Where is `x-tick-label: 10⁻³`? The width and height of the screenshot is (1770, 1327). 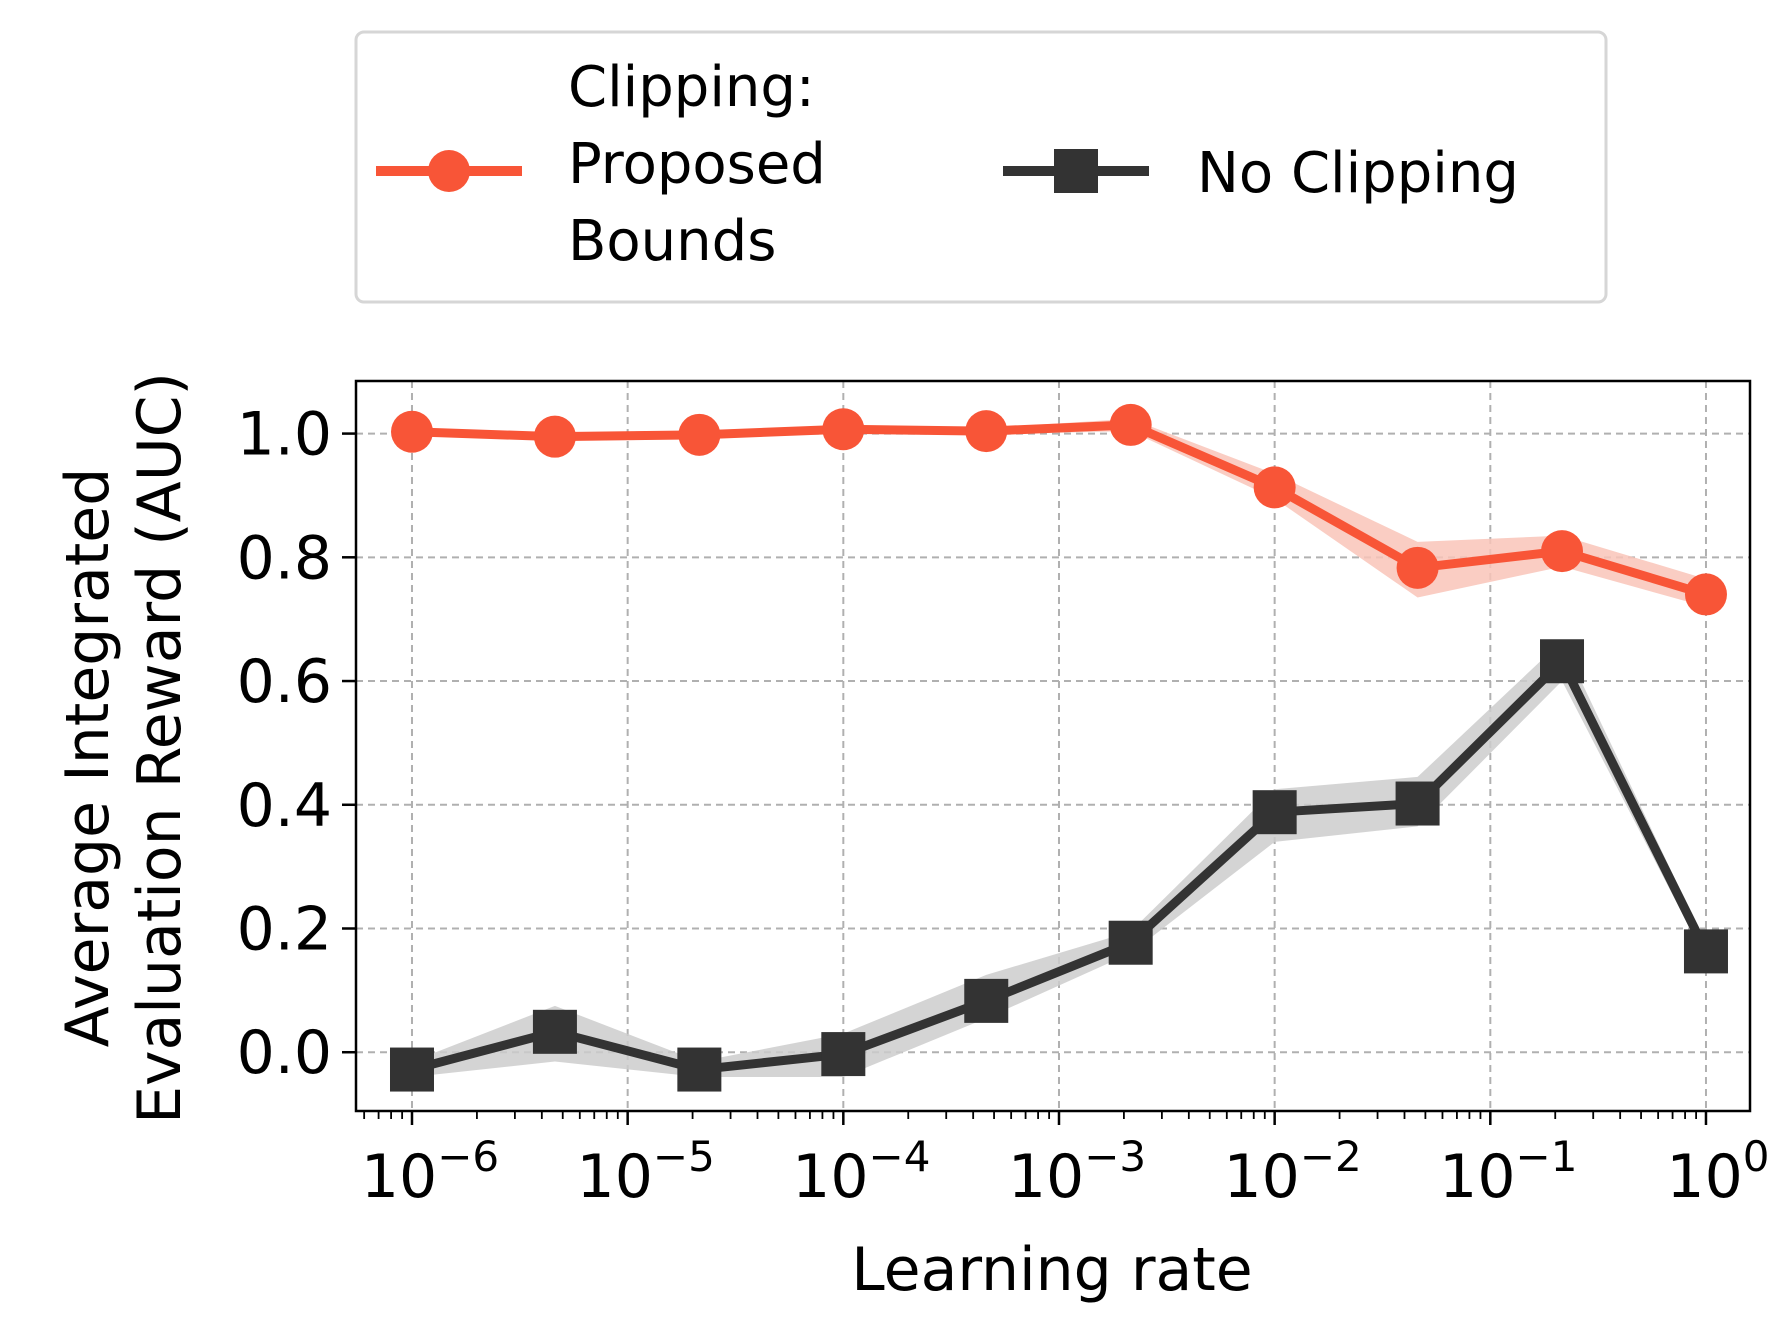 x-tick-label: 10⁻³ is located at coordinates (1077, 1172).